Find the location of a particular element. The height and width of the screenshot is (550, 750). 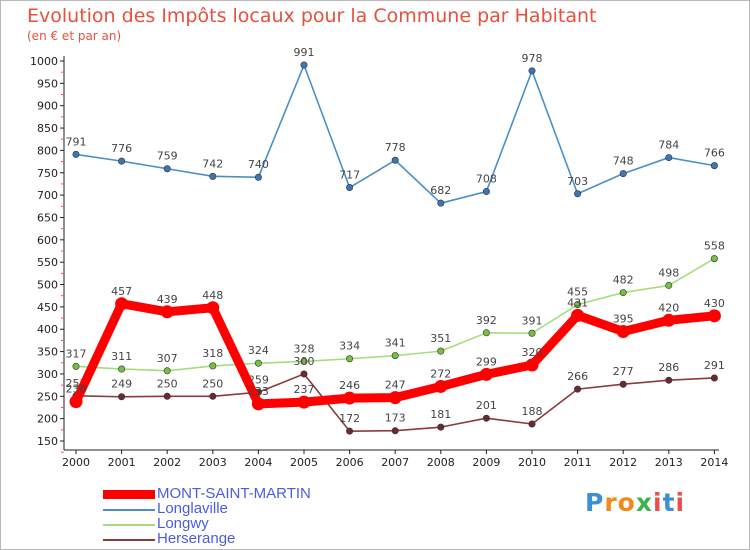

data-label: 778 is located at coordinates (395, 147).